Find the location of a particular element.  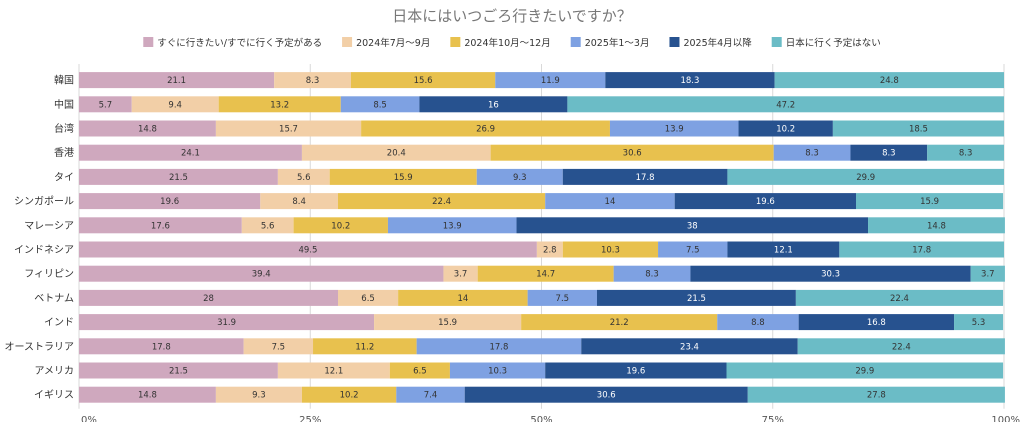

data-label: 9.3 is located at coordinates (259, 396).